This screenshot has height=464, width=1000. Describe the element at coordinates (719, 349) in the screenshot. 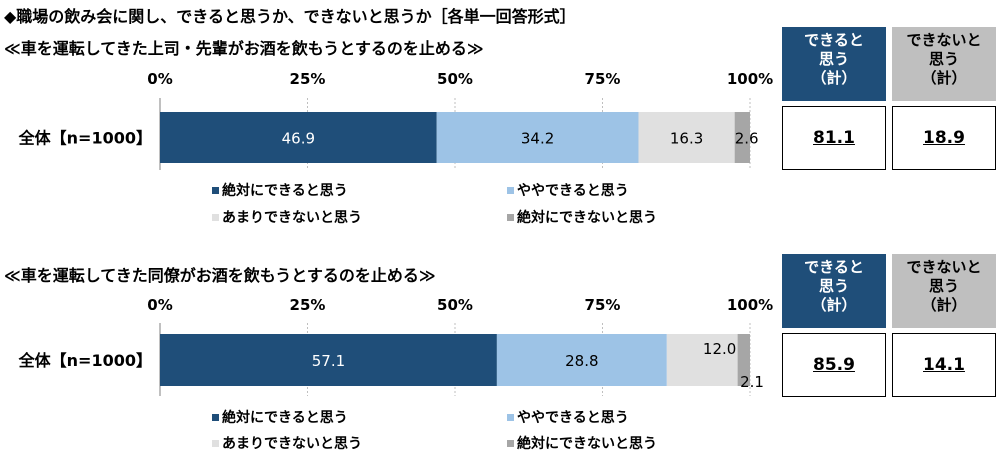

I see `bar-value-label: 12.0` at that location.